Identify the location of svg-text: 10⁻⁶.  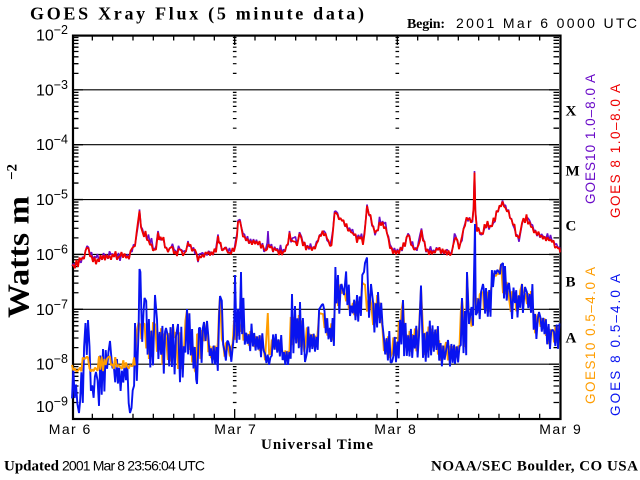
(52, 253).